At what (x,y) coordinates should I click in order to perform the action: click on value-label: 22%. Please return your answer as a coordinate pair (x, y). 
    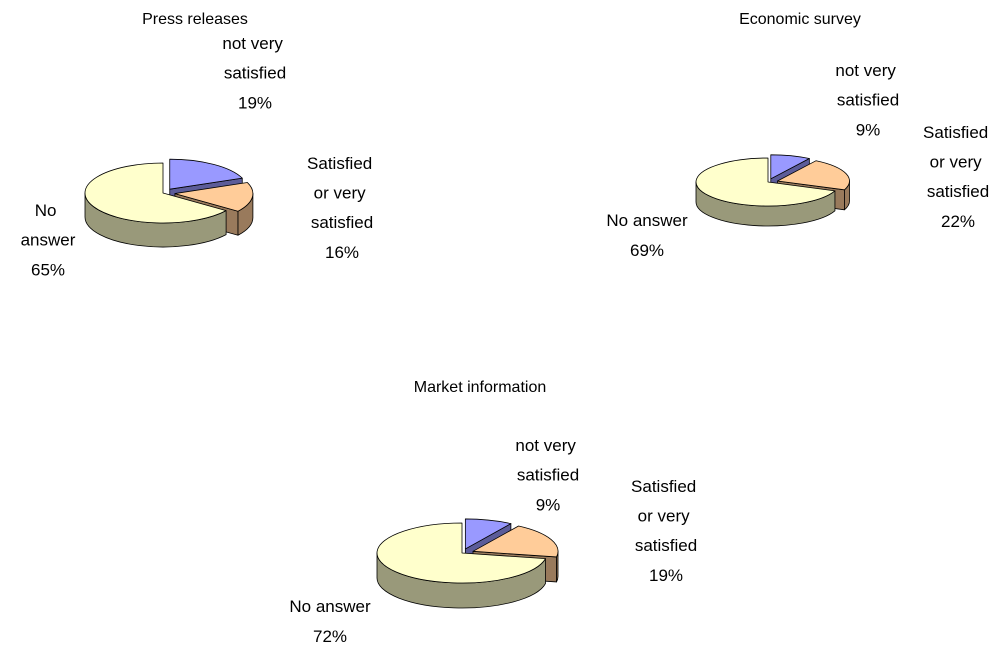
    Looking at the image, I should click on (958, 221).